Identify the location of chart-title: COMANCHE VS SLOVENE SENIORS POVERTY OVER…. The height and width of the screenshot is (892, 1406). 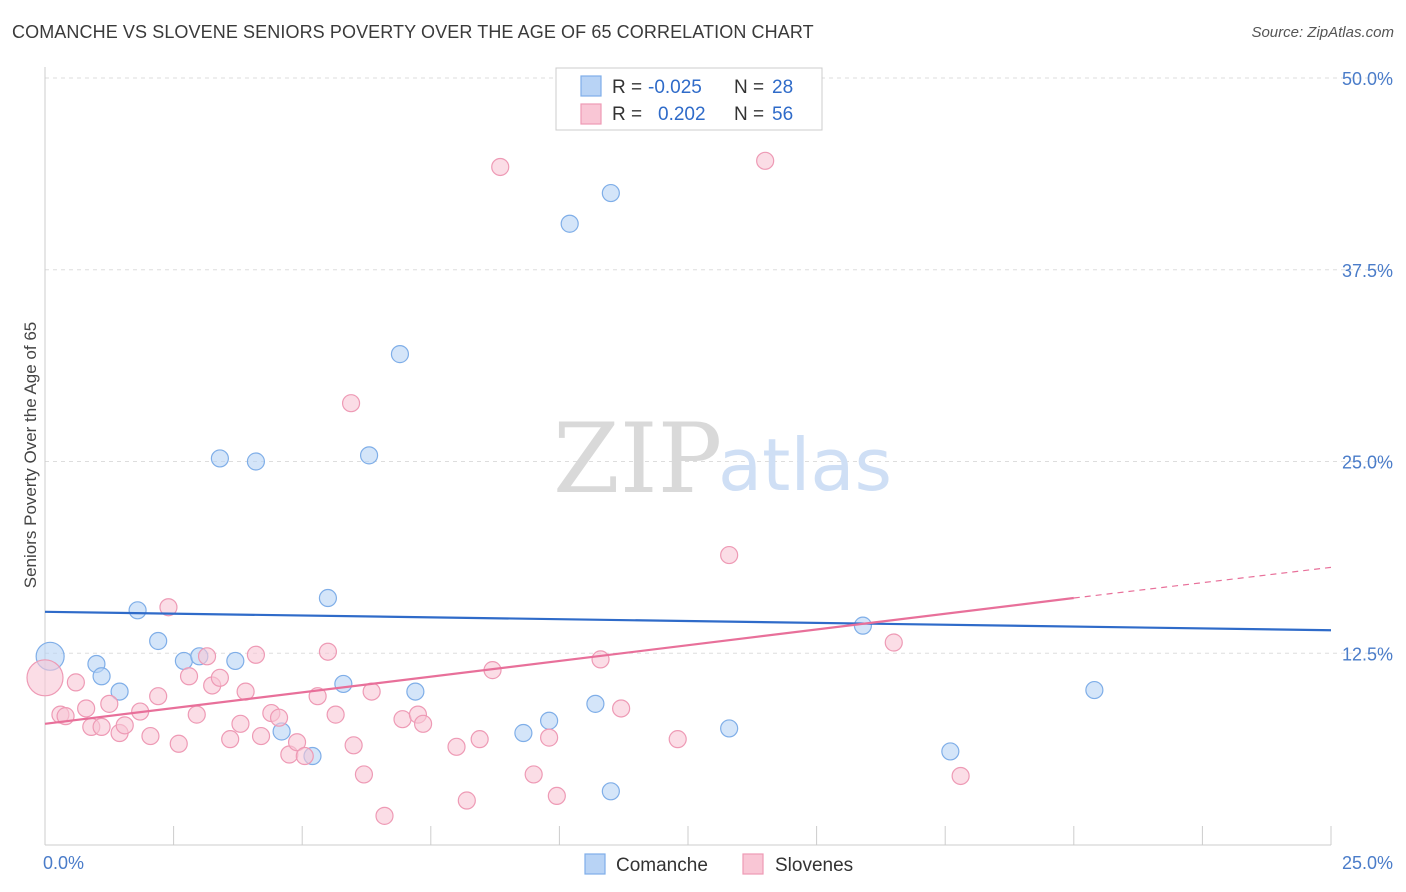
(413, 32).